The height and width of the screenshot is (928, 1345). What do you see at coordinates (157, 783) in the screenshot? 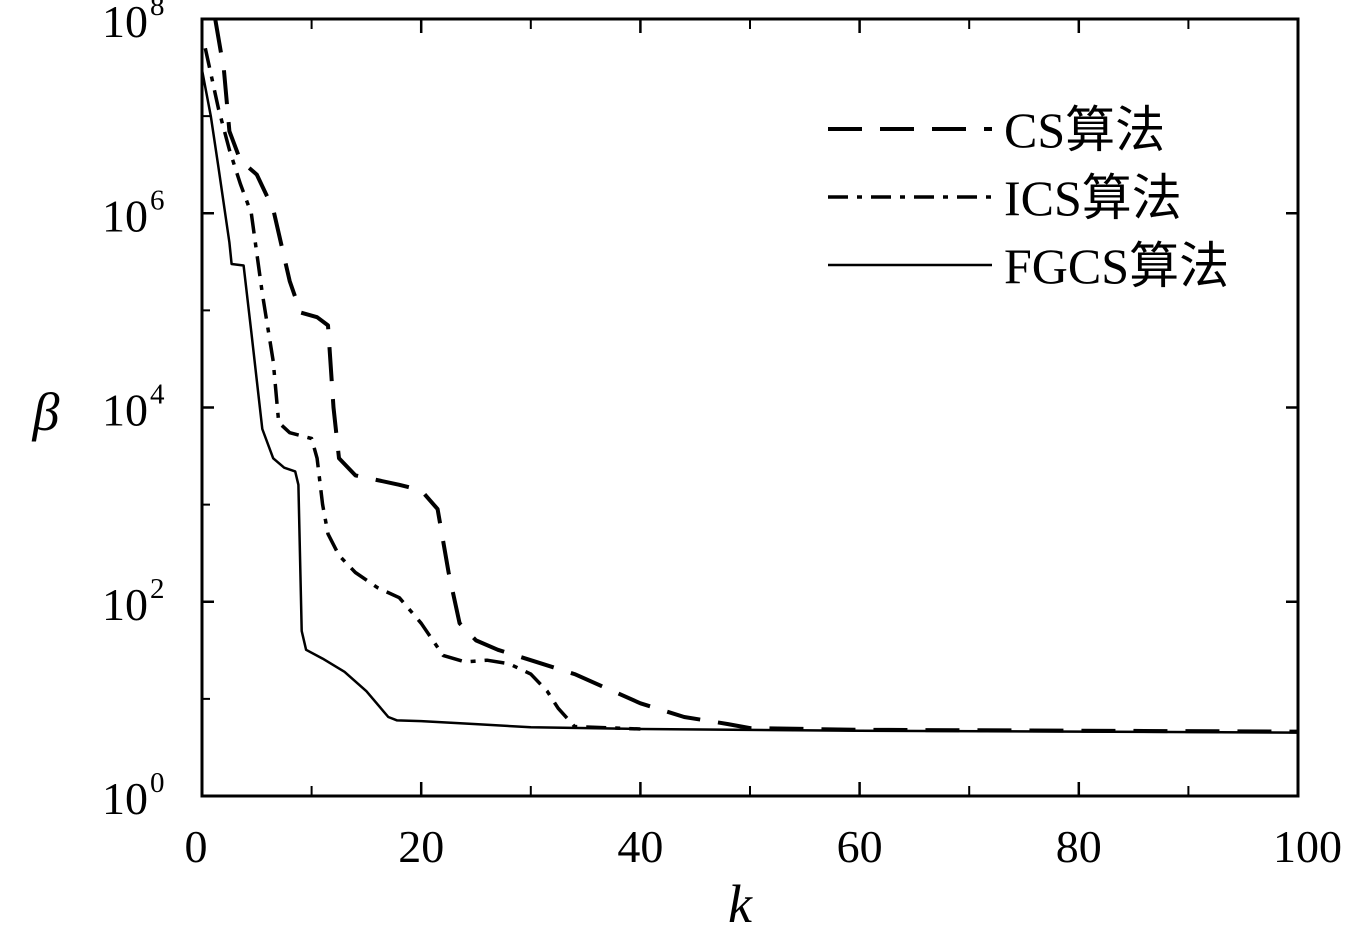
I see `y-tick-exponent: 0` at bounding box center [157, 783].